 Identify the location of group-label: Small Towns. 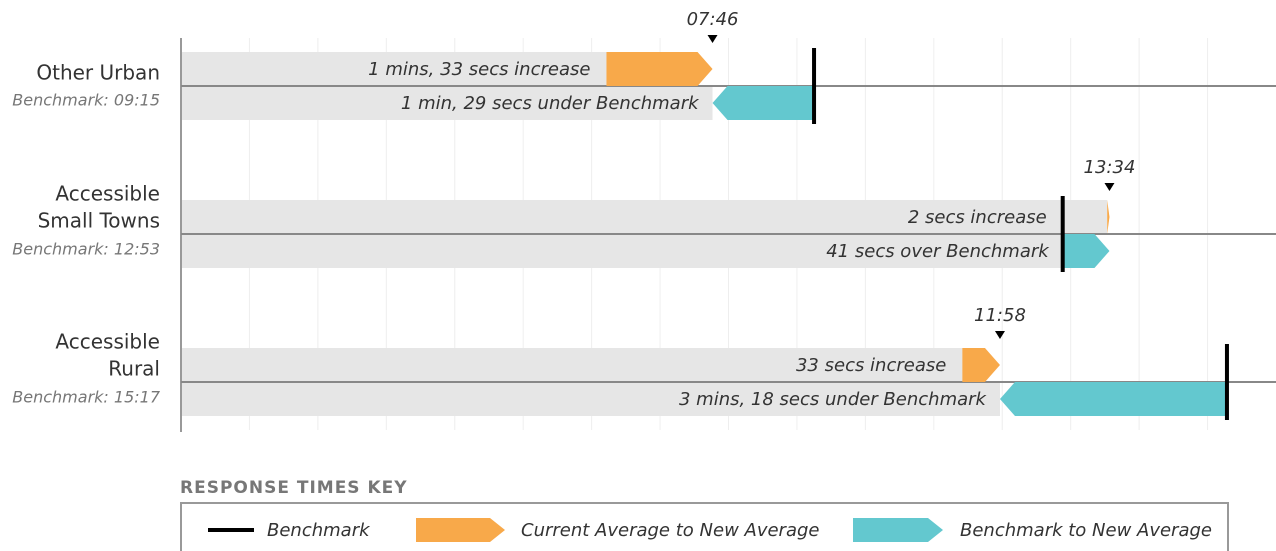
(99, 221).